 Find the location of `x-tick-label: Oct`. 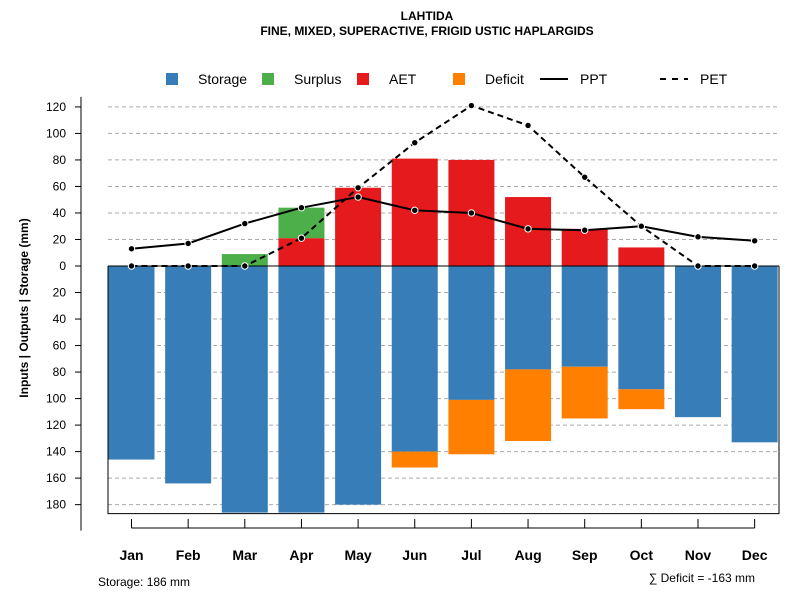

x-tick-label: Oct is located at coordinates (642, 555).